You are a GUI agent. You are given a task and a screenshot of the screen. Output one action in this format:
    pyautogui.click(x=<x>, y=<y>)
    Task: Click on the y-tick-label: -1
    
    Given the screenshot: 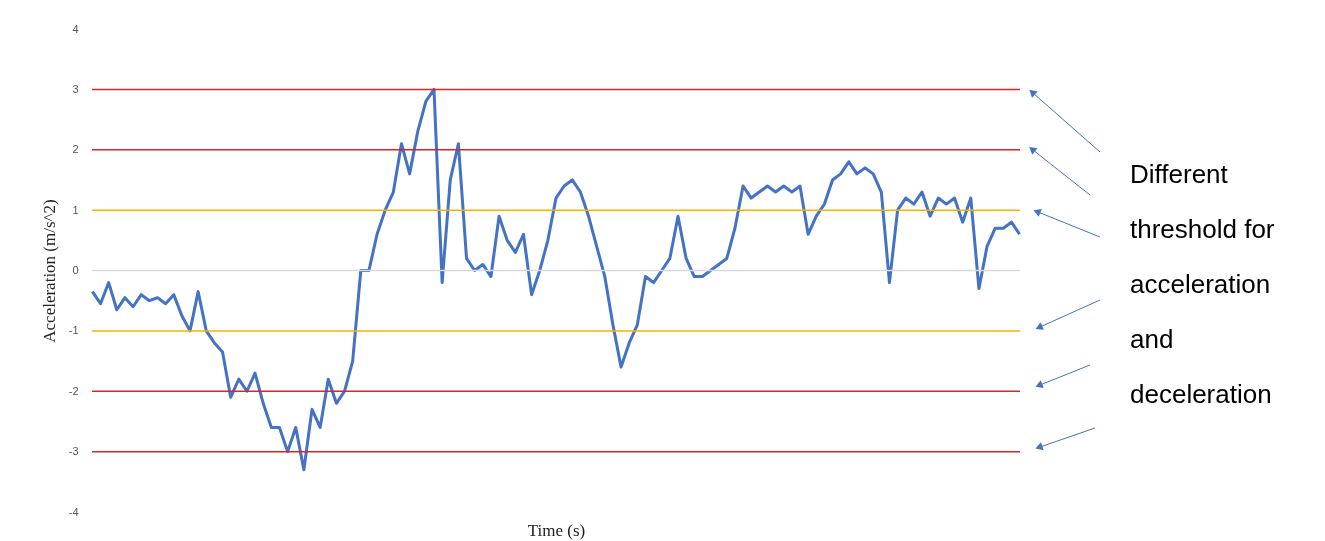 What is the action you would take?
    pyautogui.click(x=73, y=330)
    